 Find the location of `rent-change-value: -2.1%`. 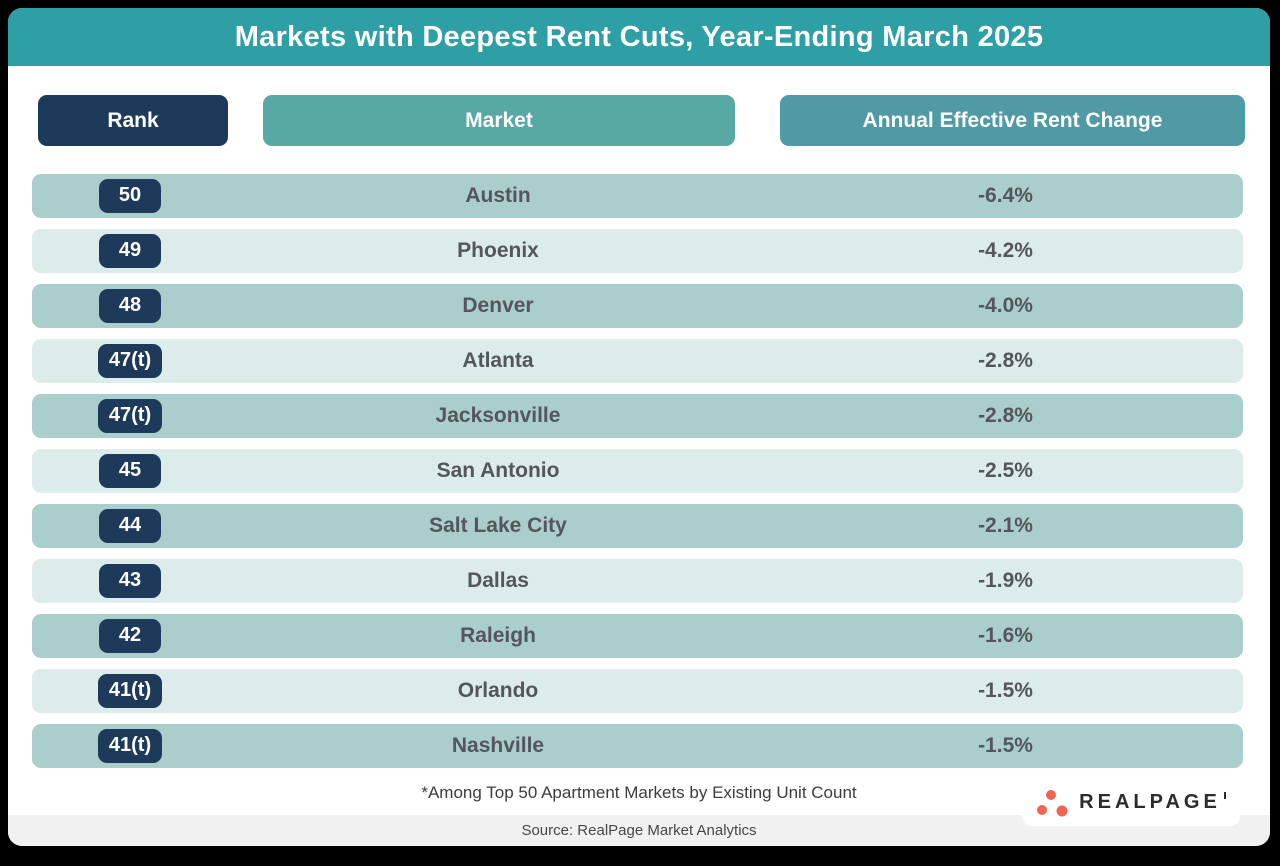

rent-change-value: -2.1% is located at coordinates (1005, 525).